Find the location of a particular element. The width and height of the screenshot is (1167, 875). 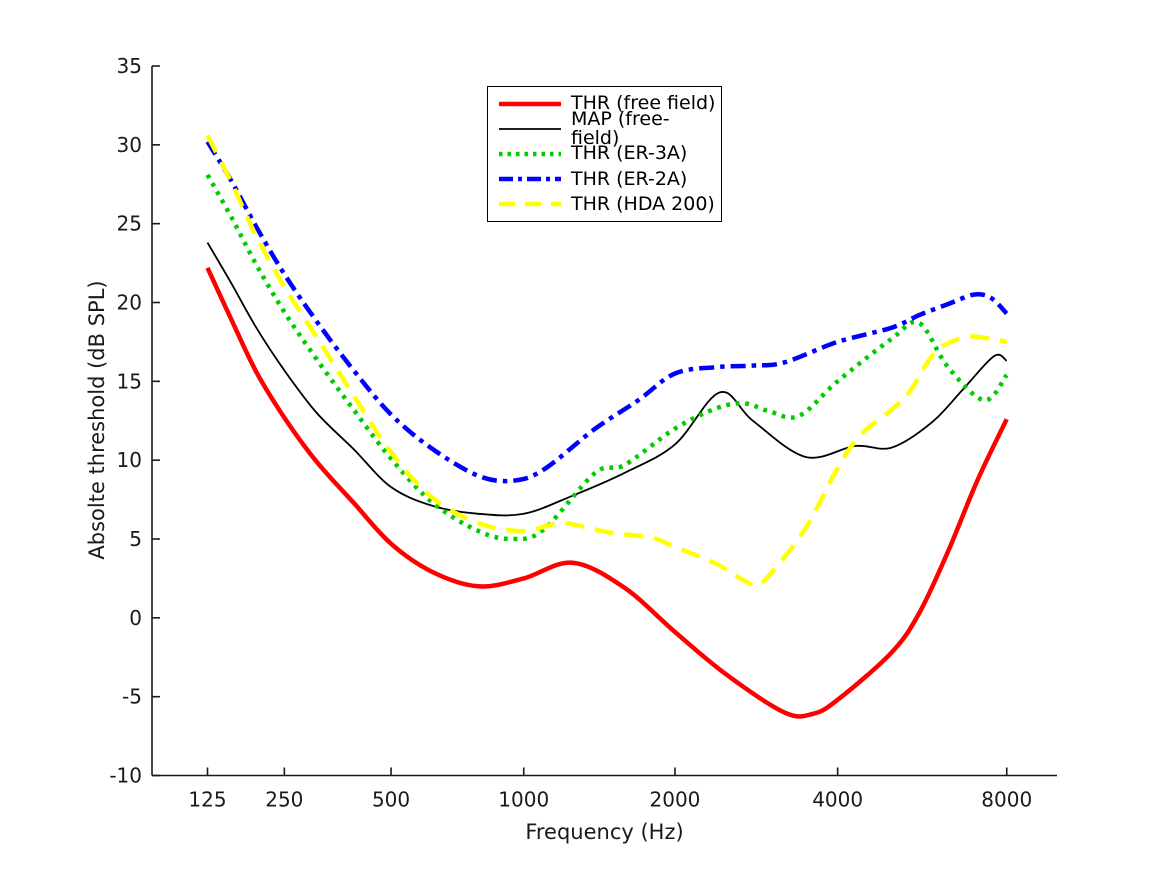

legend-label: THR (ER-2A) is located at coordinates (629, 178).